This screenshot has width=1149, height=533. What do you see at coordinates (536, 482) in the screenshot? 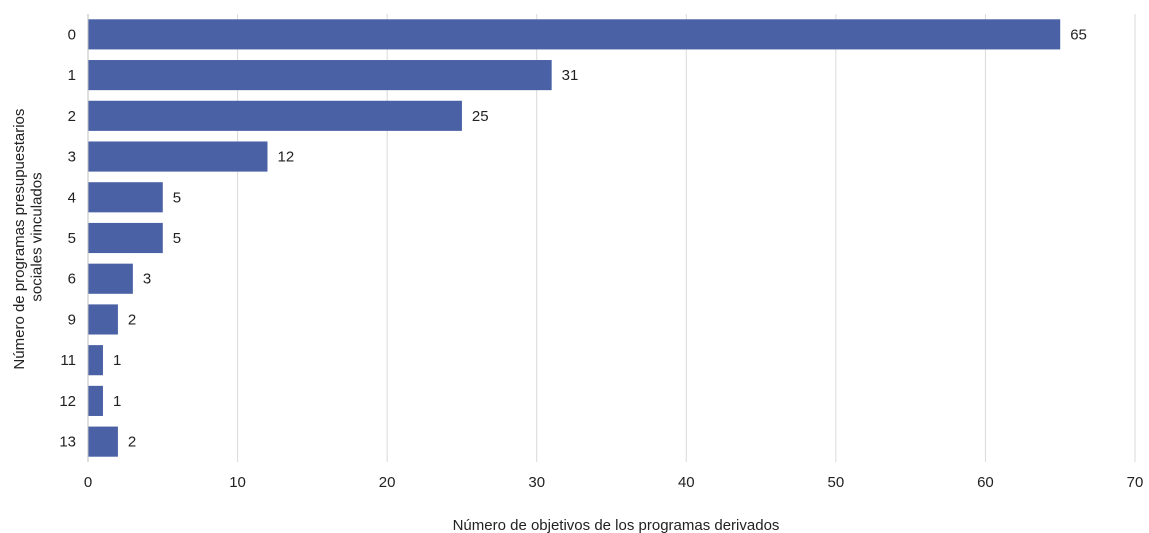
I see `x-tick-label: 30` at bounding box center [536, 482].